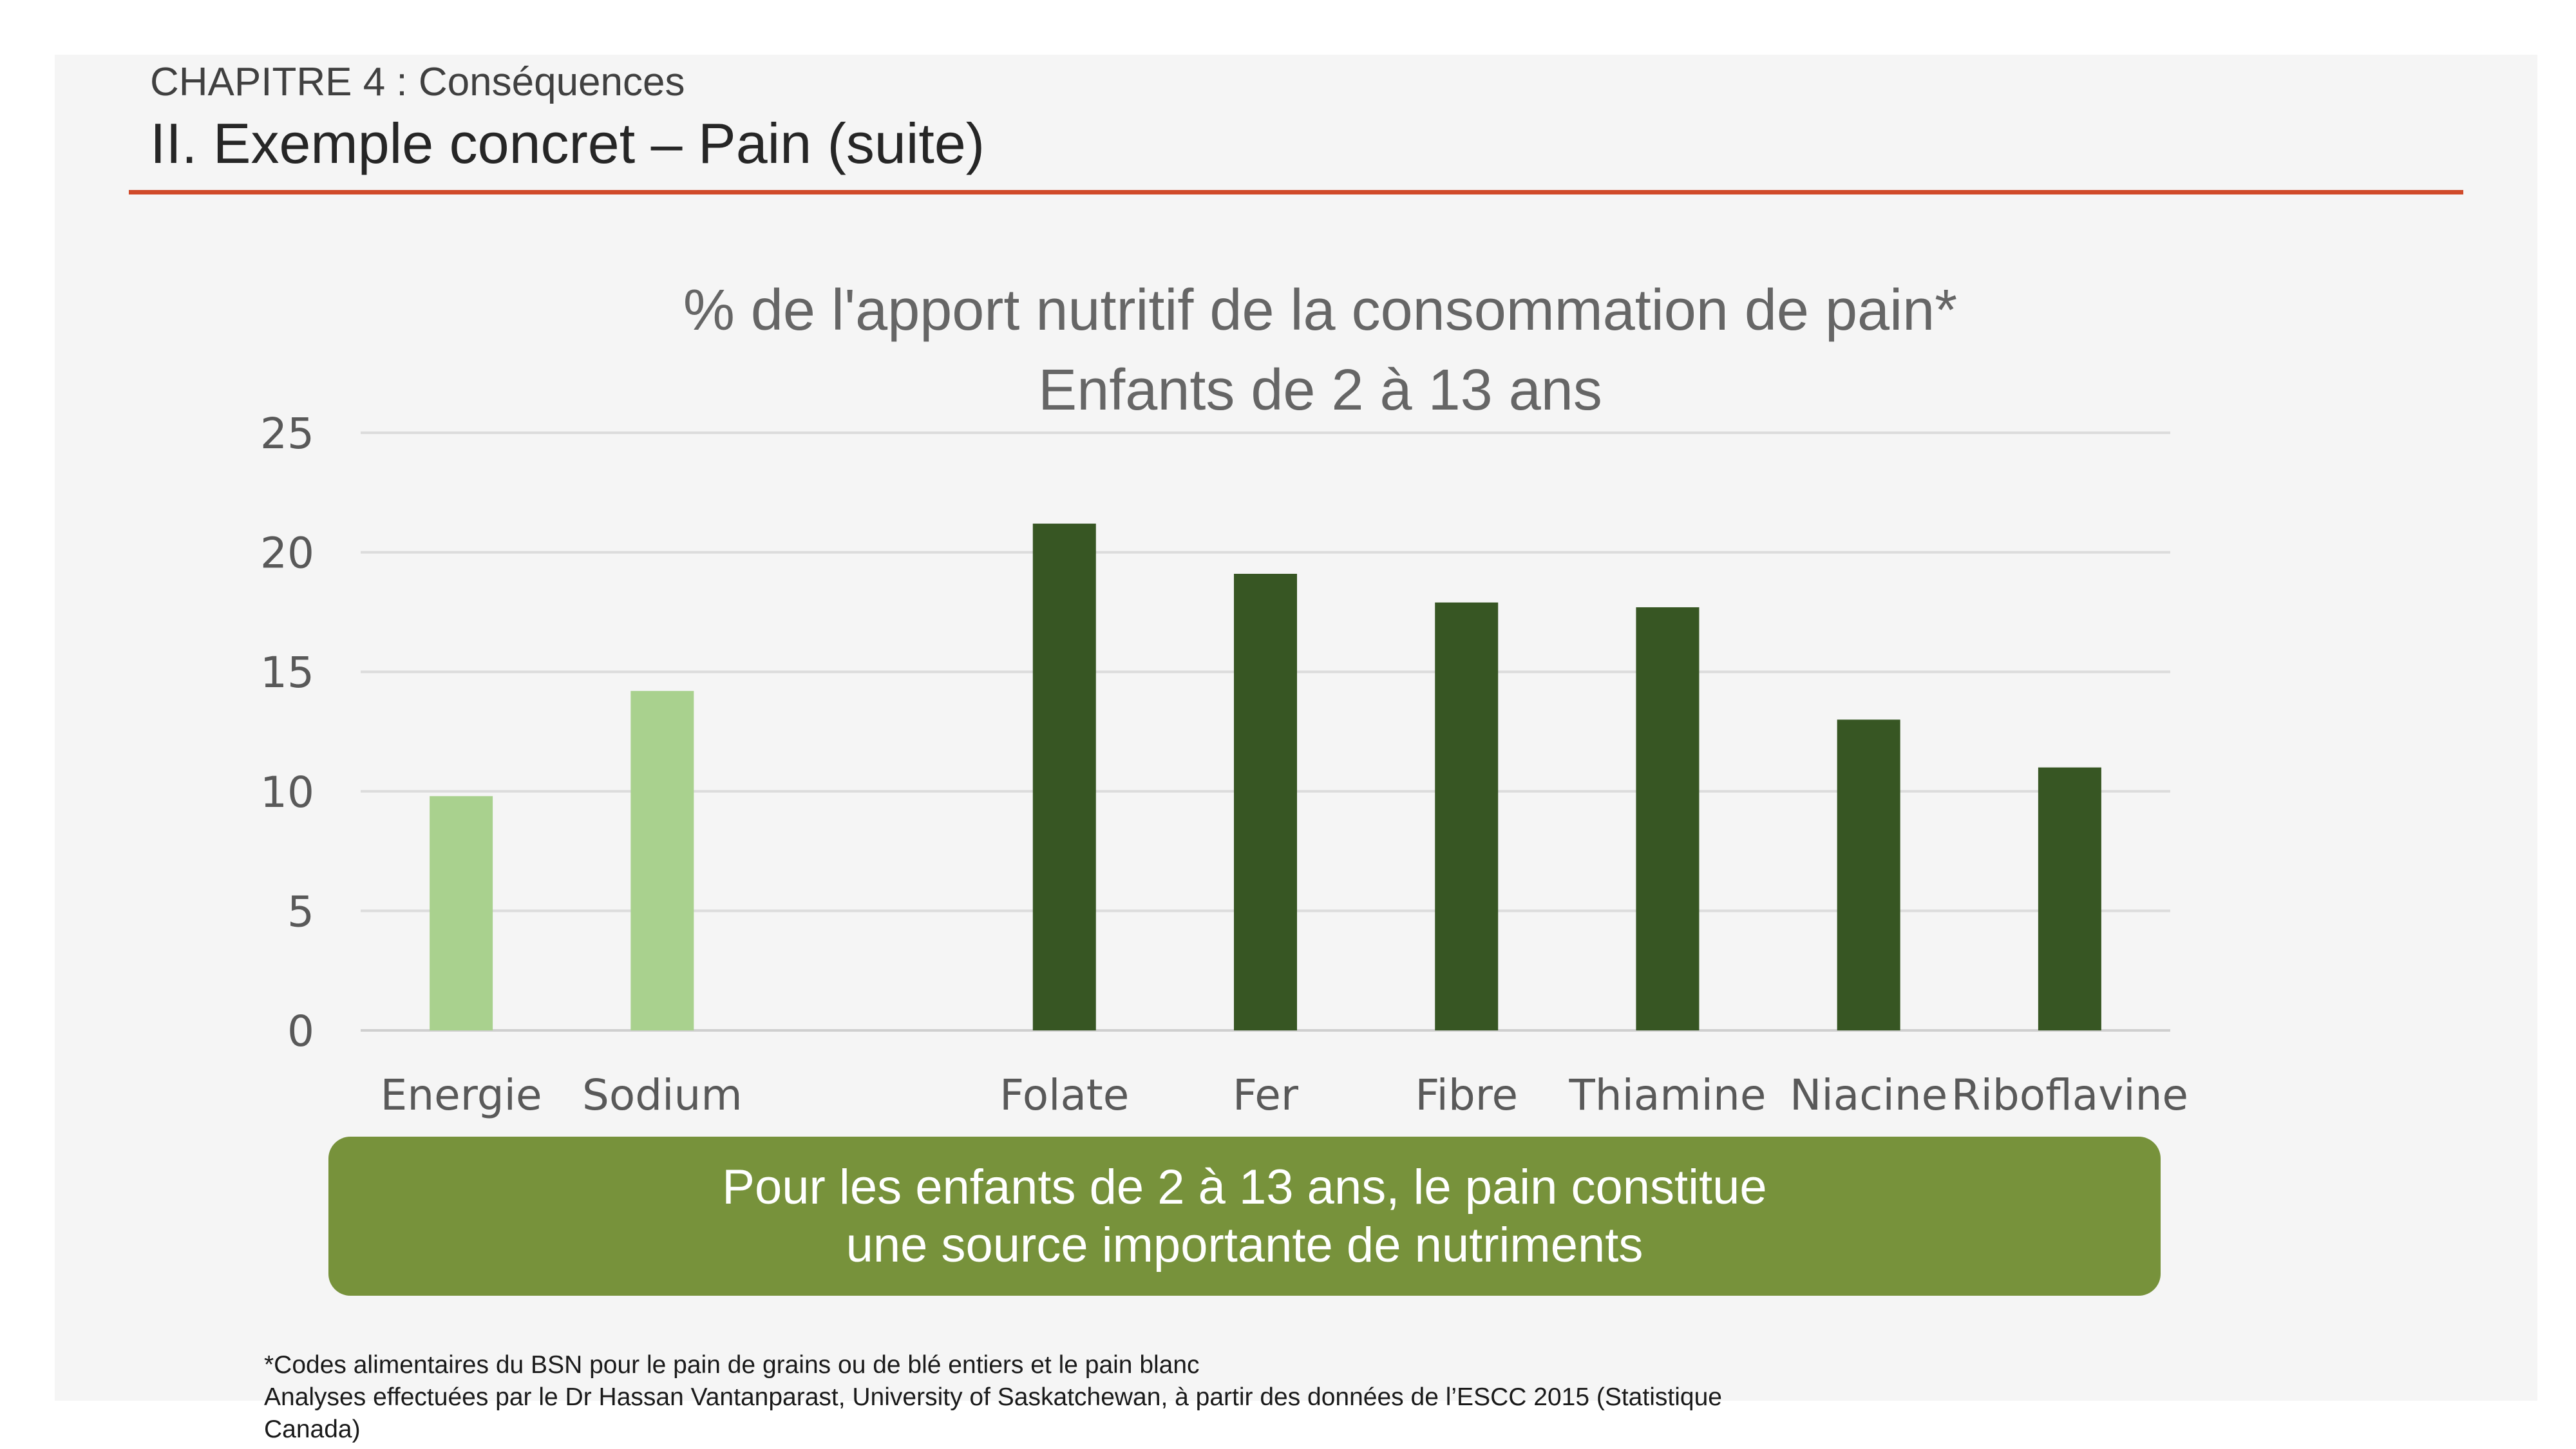 Image resolution: width=2576 pixels, height=1449 pixels. Describe the element at coordinates (287, 554) in the screenshot. I see `y-tick-label: 20` at that location.